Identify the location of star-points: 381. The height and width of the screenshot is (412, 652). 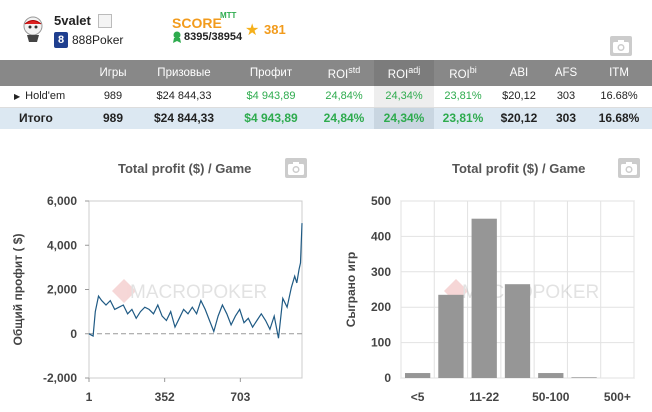
(275, 29).